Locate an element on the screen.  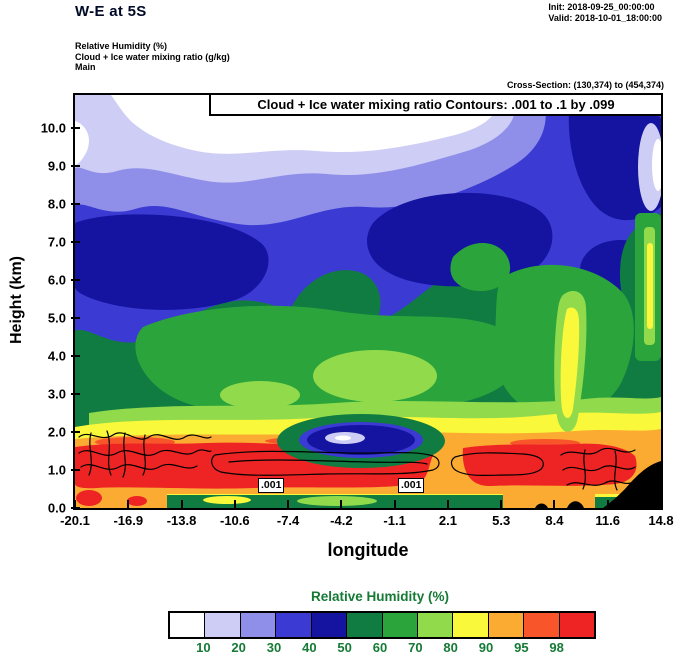
y-tick-label: 2.0 is located at coordinates (56, 432).